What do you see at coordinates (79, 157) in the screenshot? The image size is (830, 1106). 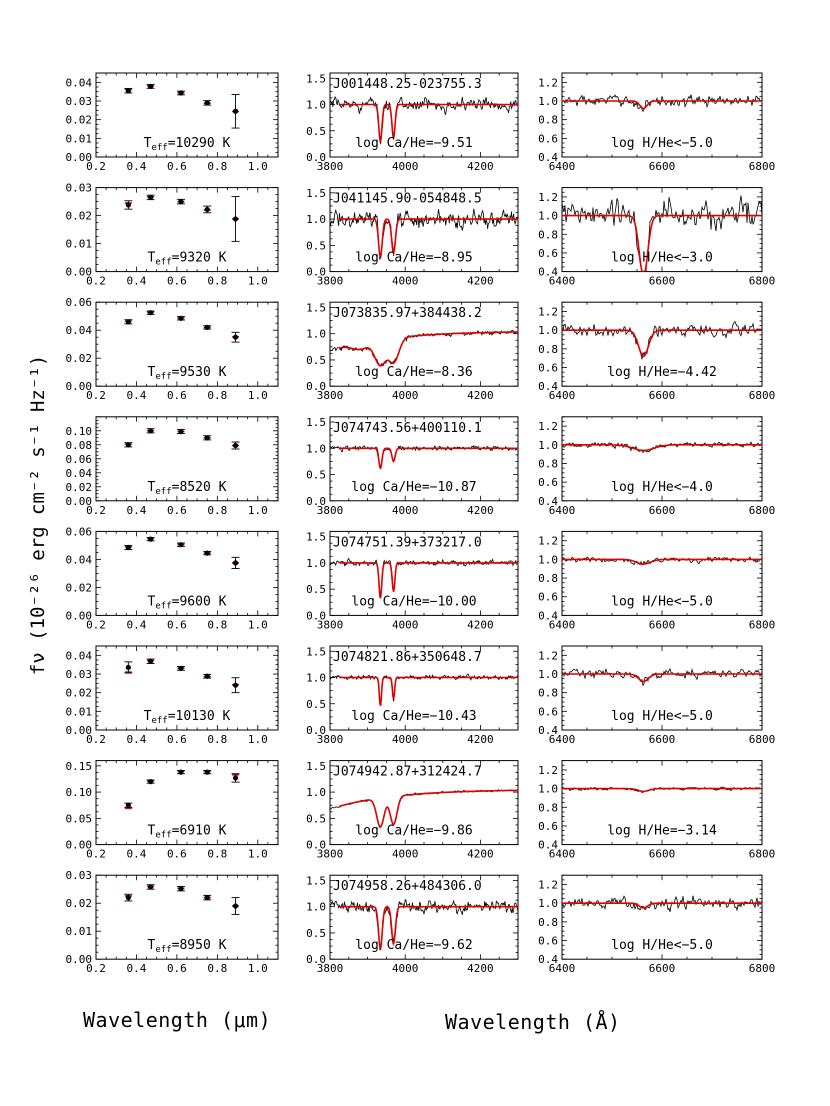 I see `y-tick-label: 0.00` at bounding box center [79, 157].